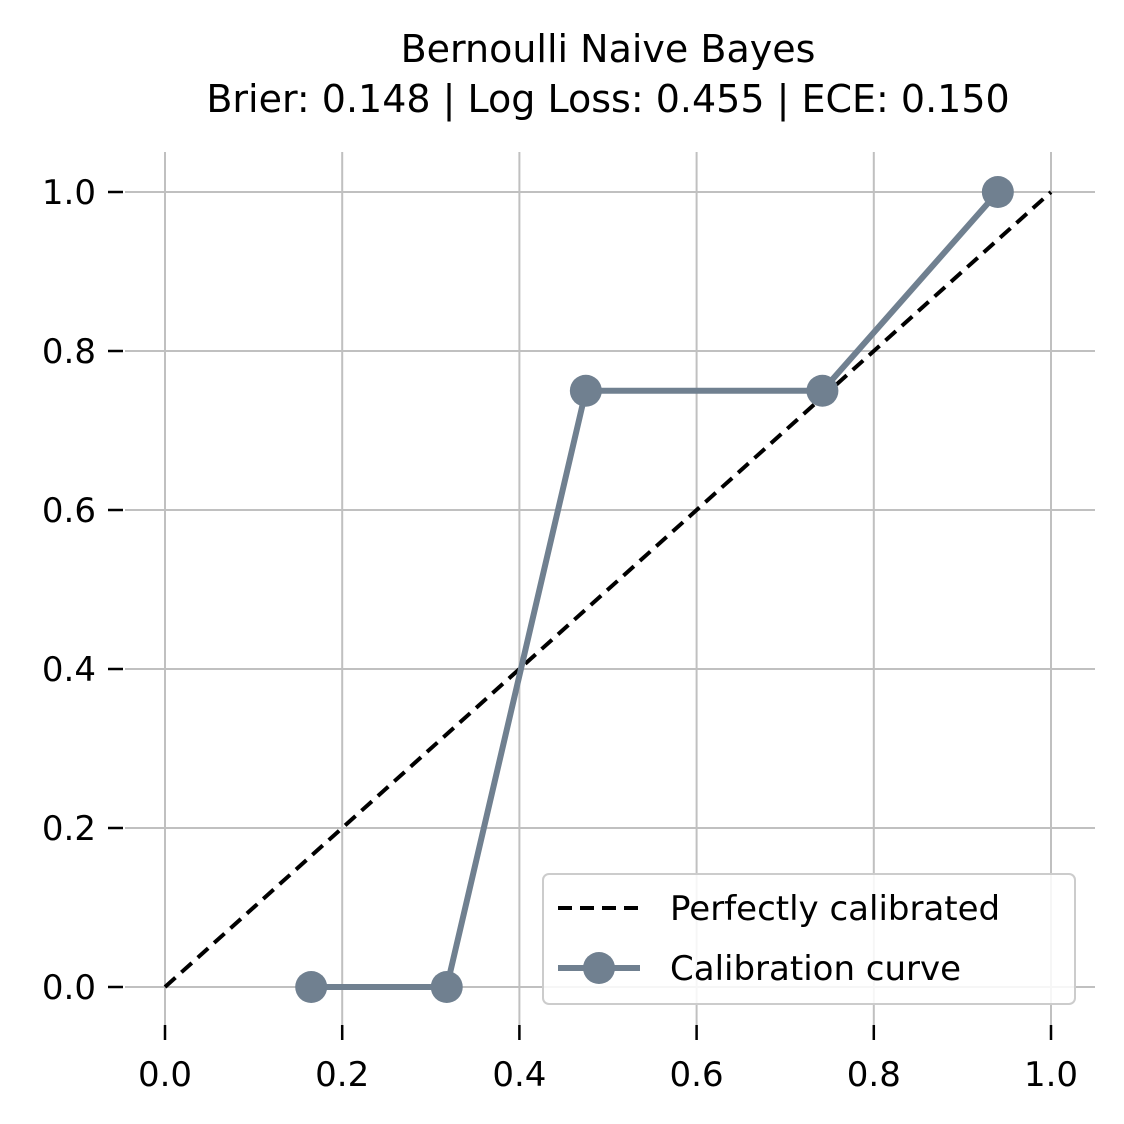 The image size is (1124, 1124). I want to click on y-tick-label: 0.8, so click(69, 352).